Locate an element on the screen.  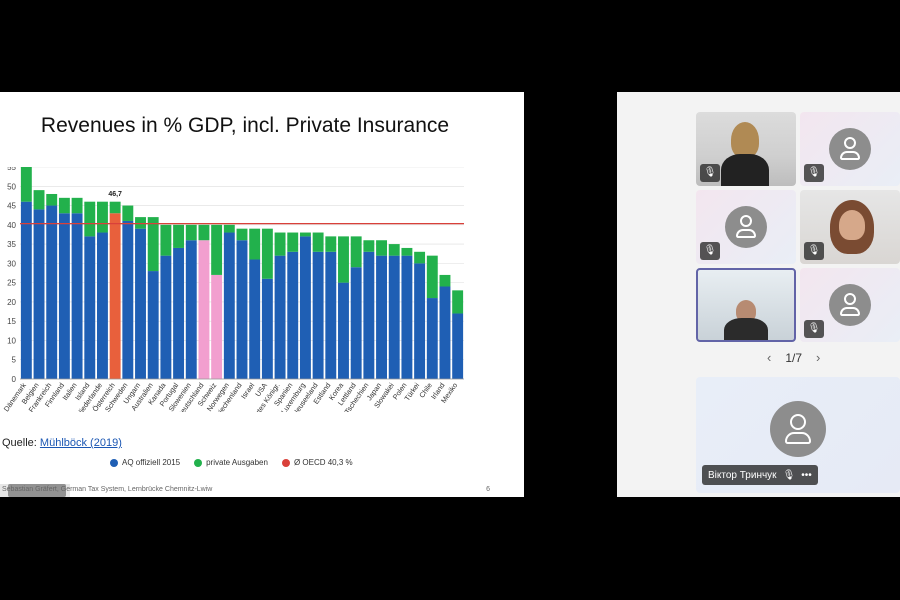
slide-number: 6 is located at coordinates (488, 489).